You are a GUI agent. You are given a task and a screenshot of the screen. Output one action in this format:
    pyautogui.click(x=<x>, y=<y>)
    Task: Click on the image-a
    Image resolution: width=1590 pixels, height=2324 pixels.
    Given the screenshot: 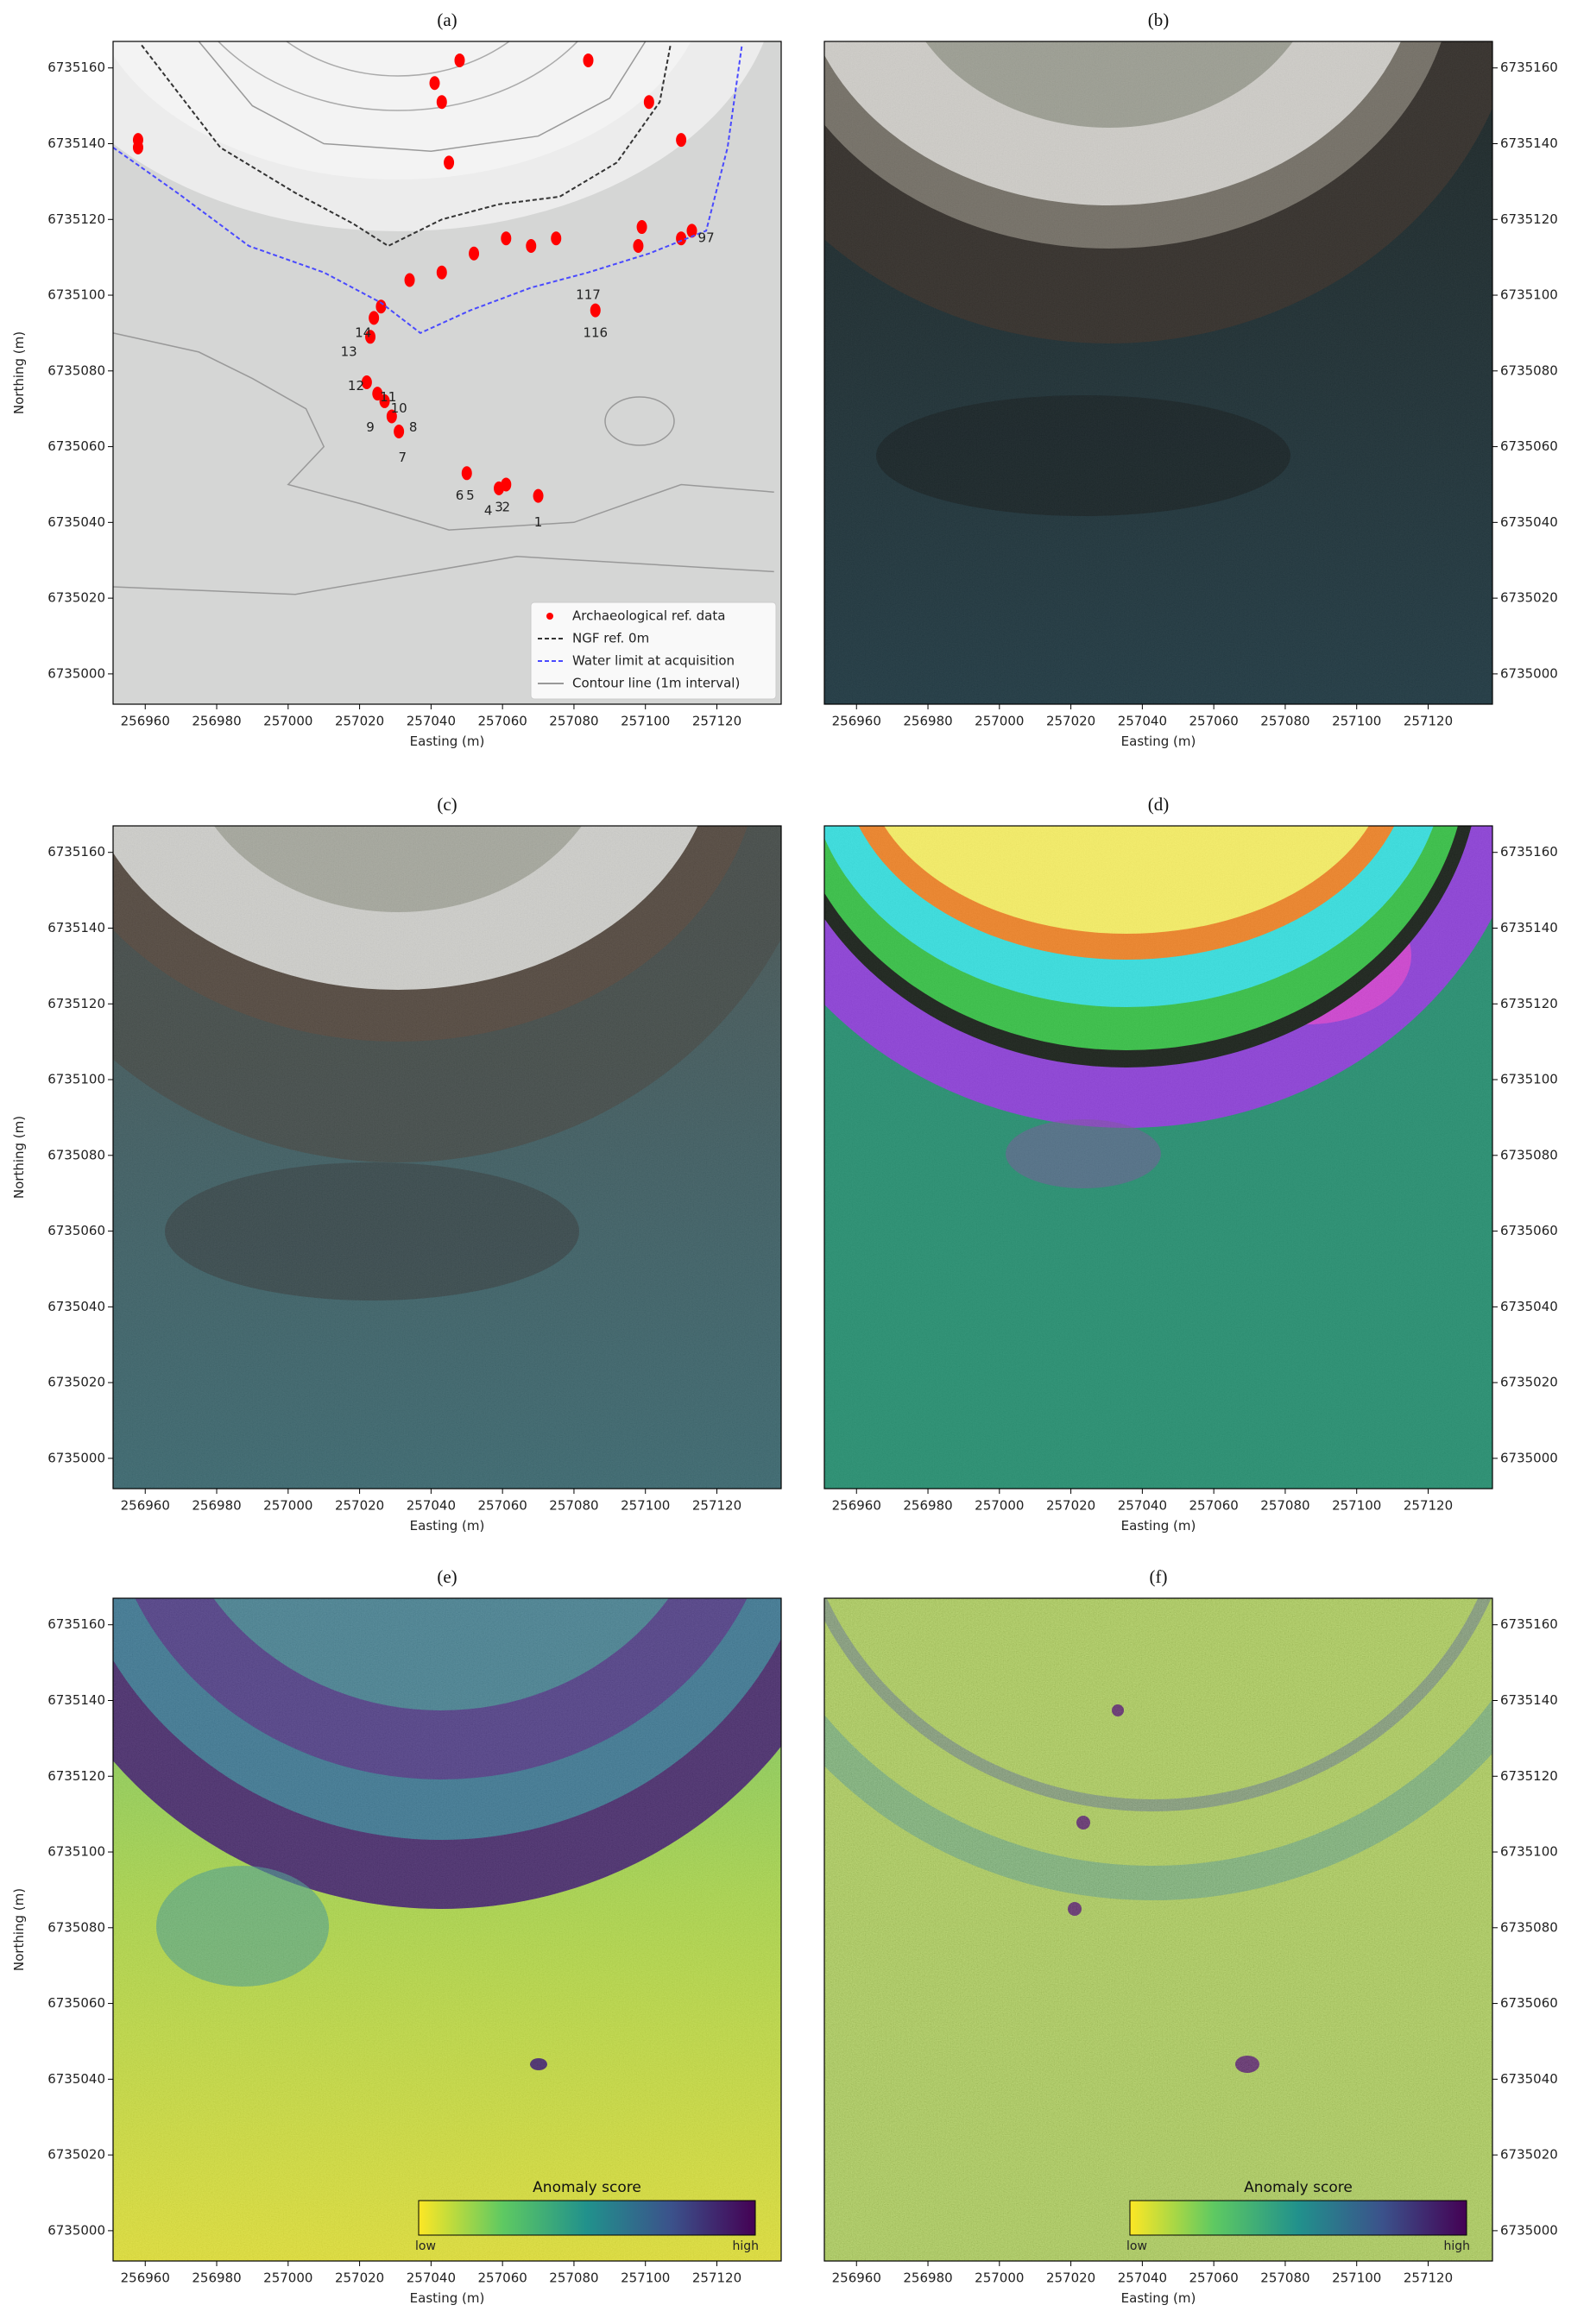 What is the action you would take?
    pyautogui.click(x=447, y=372)
    